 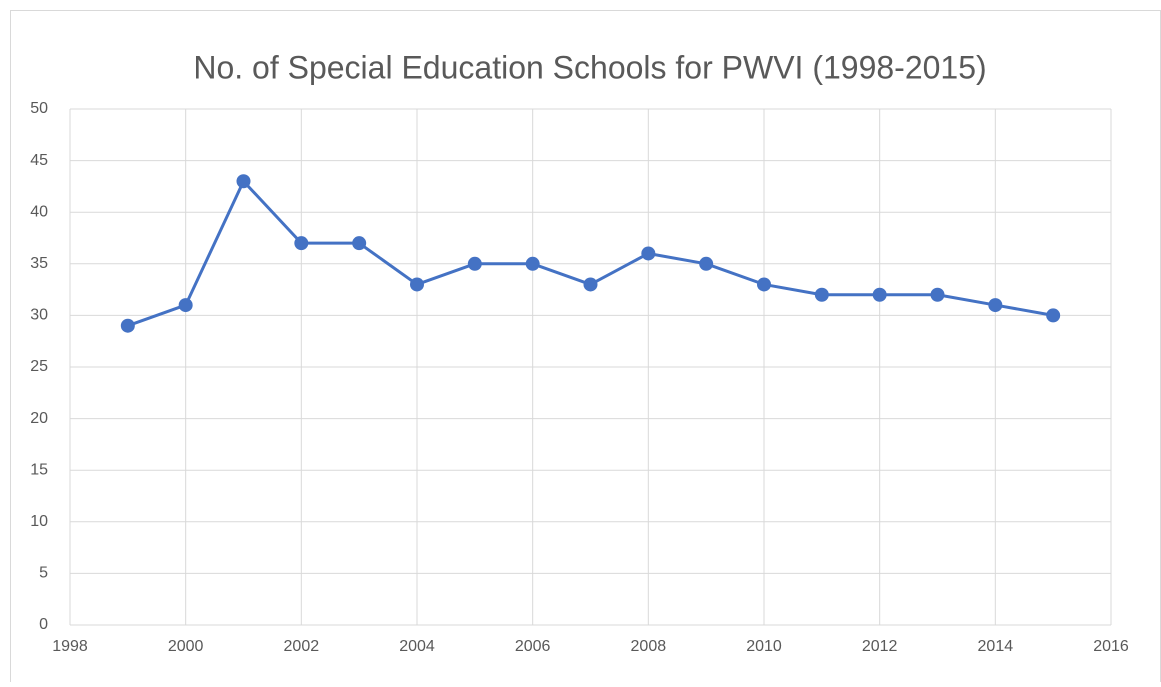 What do you see at coordinates (996, 646) in the screenshot?
I see `x-tick-label: 2014` at bounding box center [996, 646].